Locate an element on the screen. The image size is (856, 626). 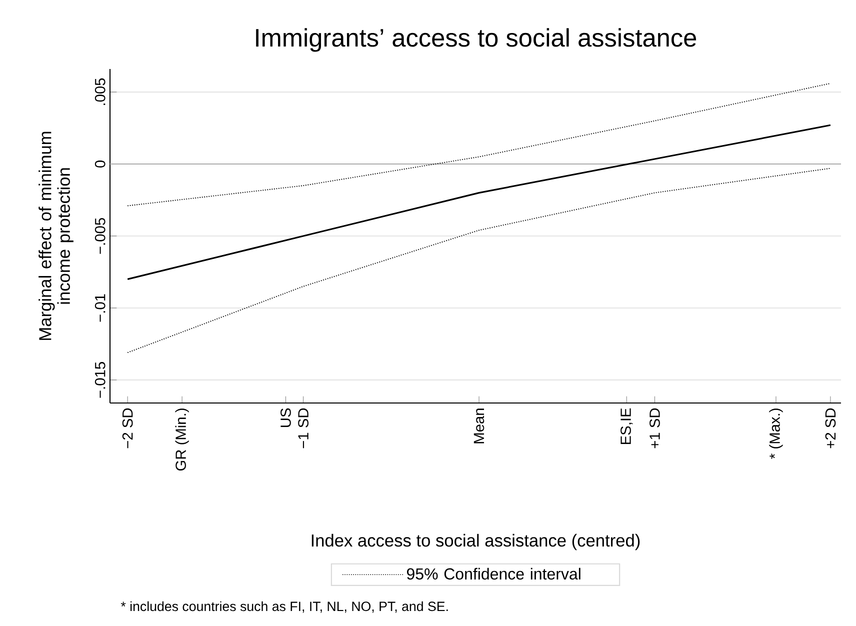
legend-label: 95% Confidence interval is located at coordinates (493, 574).